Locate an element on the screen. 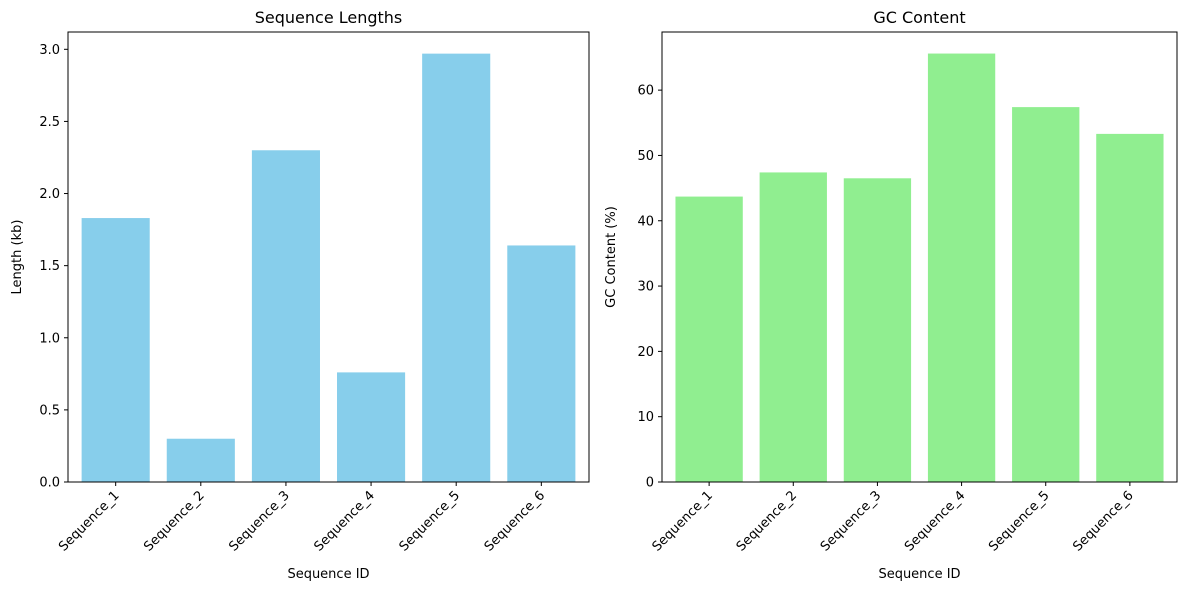 Image resolution: width=1189 pixels, height=590 pixels. y-tick-label: 0.0 is located at coordinates (49, 483).